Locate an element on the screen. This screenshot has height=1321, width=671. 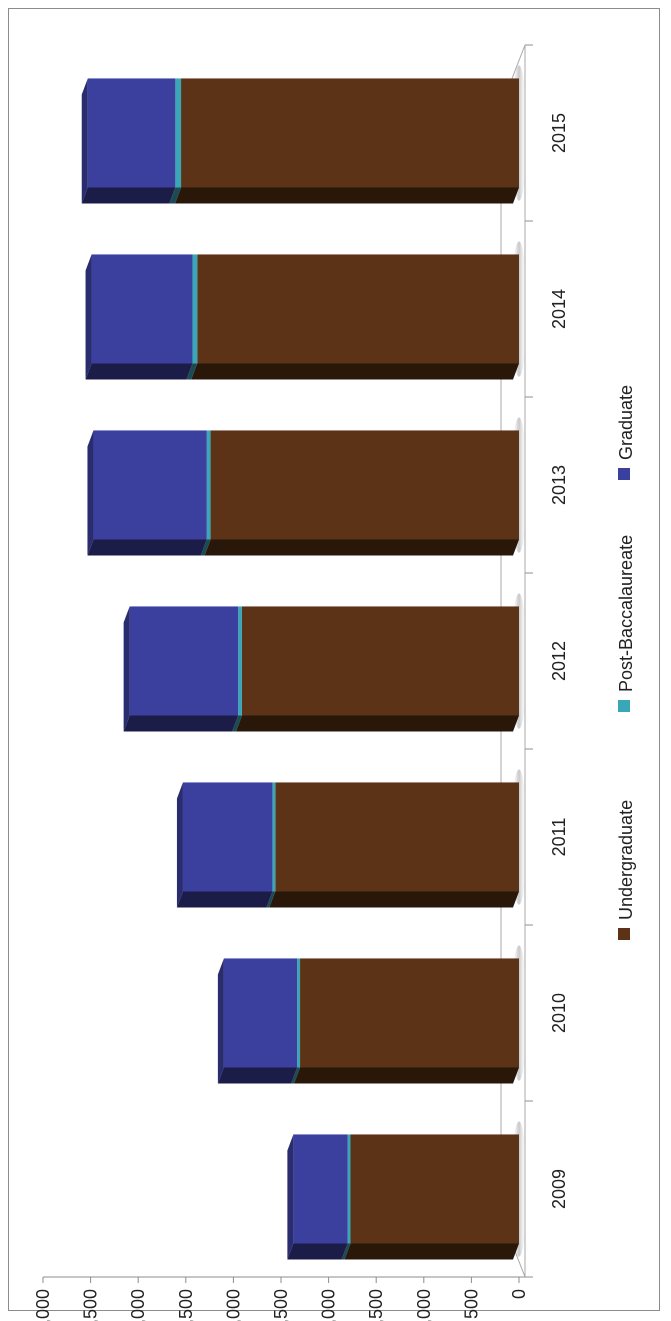
bar-undergraduate-2012 is located at coordinates (377, 669).